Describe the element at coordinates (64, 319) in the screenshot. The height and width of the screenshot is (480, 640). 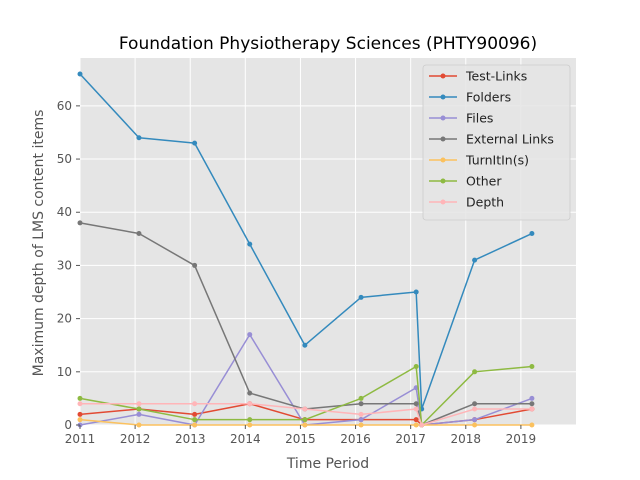
I see `y-tick-label: 20` at that location.